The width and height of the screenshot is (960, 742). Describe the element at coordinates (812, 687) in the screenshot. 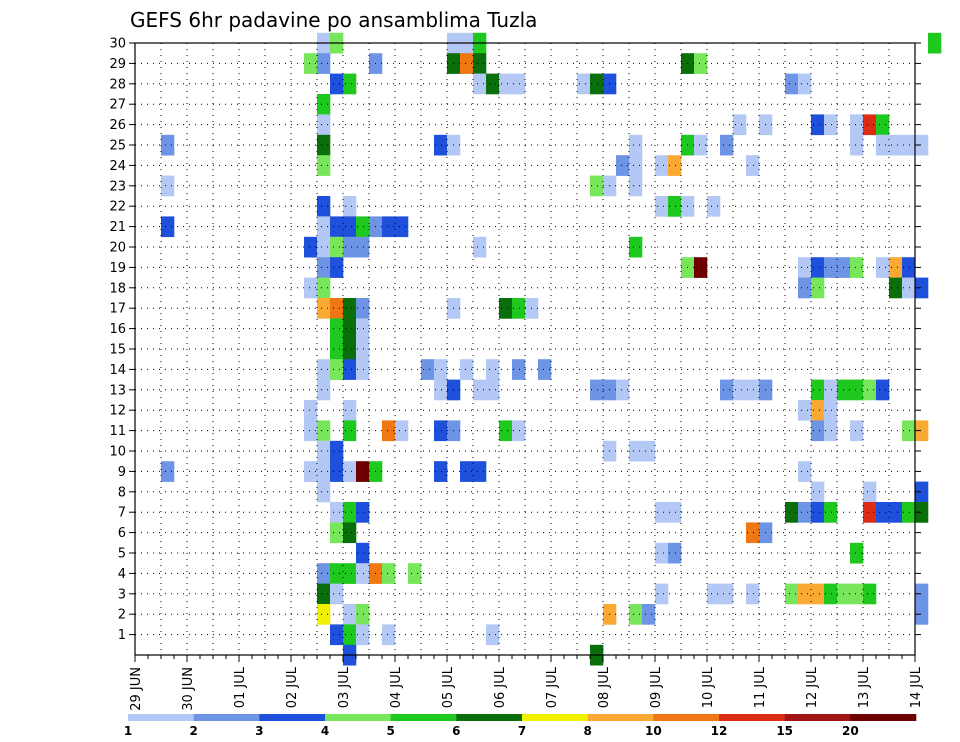

I see `x-tick-label: 12 JUL` at that location.